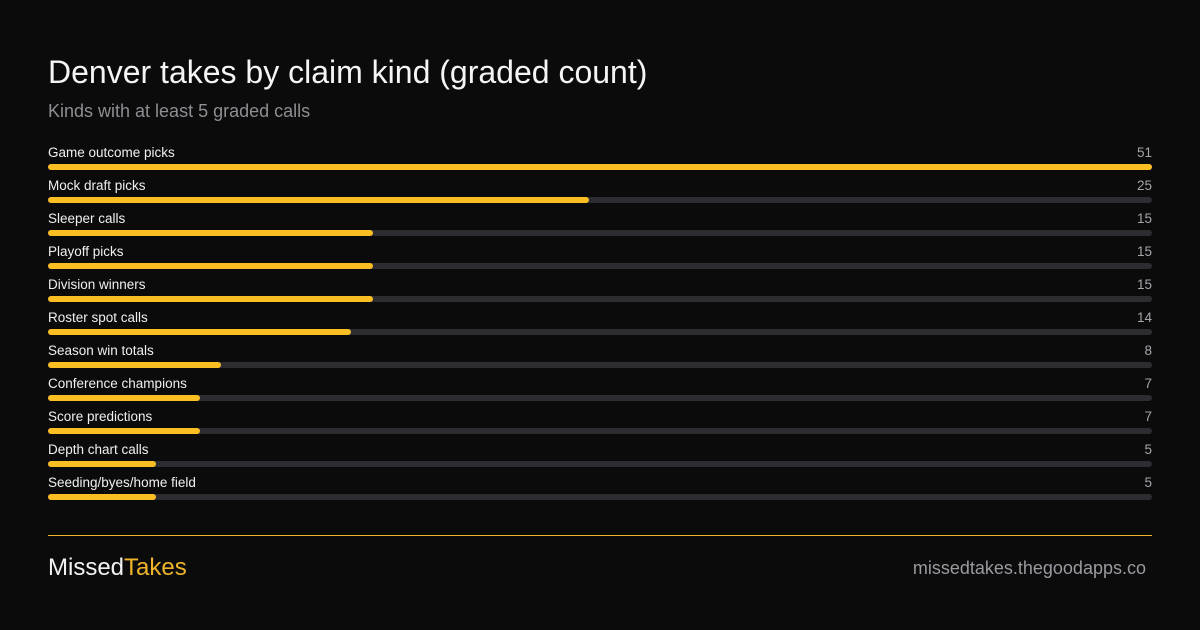 This screenshot has height=630, width=1200. Describe the element at coordinates (179, 111) in the screenshot. I see `chart-subtitle: Kinds with at least 5 graded calls` at that location.